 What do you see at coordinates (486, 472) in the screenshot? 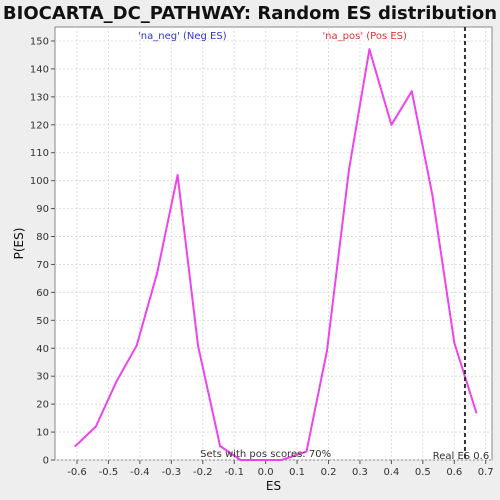
I see `x-tick-label: 0.7` at bounding box center [486, 472].